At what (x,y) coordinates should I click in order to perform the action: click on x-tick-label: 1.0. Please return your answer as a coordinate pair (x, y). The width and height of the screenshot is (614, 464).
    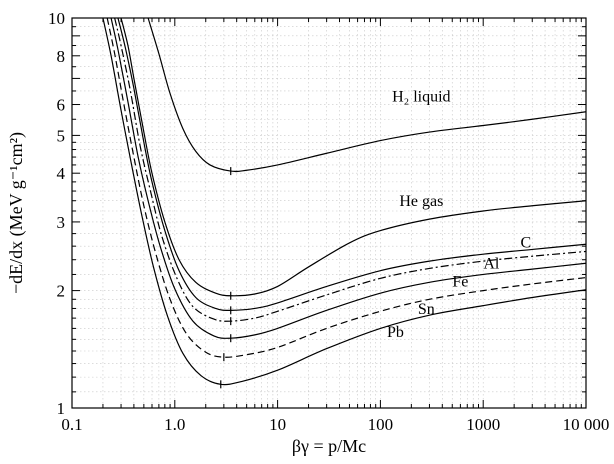
    Looking at the image, I should click on (174, 424).